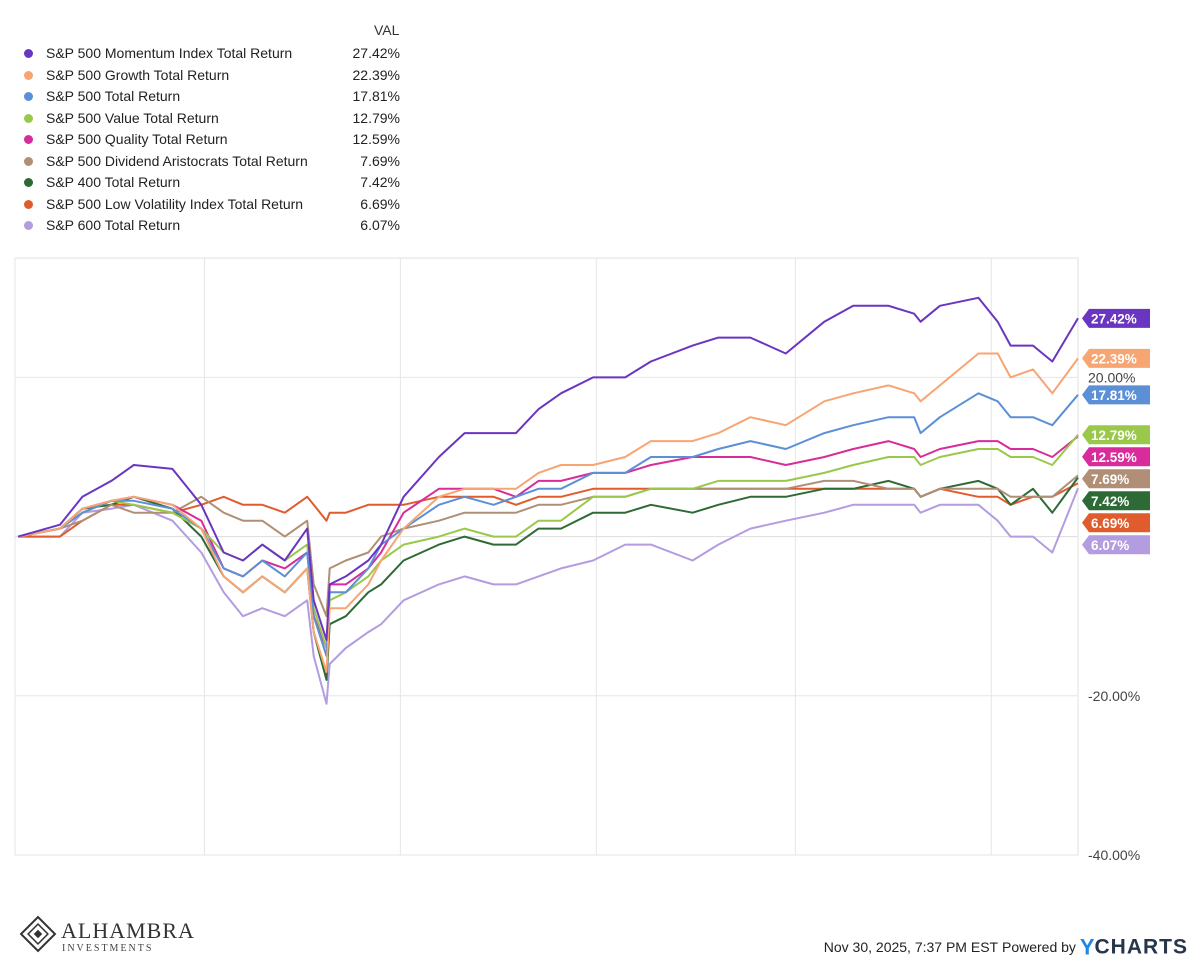 This screenshot has width=1200, height=965. What do you see at coordinates (911, 947) in the screenshot?
I see `timestamp: Nov 30, 2025, 7:37 PM EST` at bounding box center [911, 947].